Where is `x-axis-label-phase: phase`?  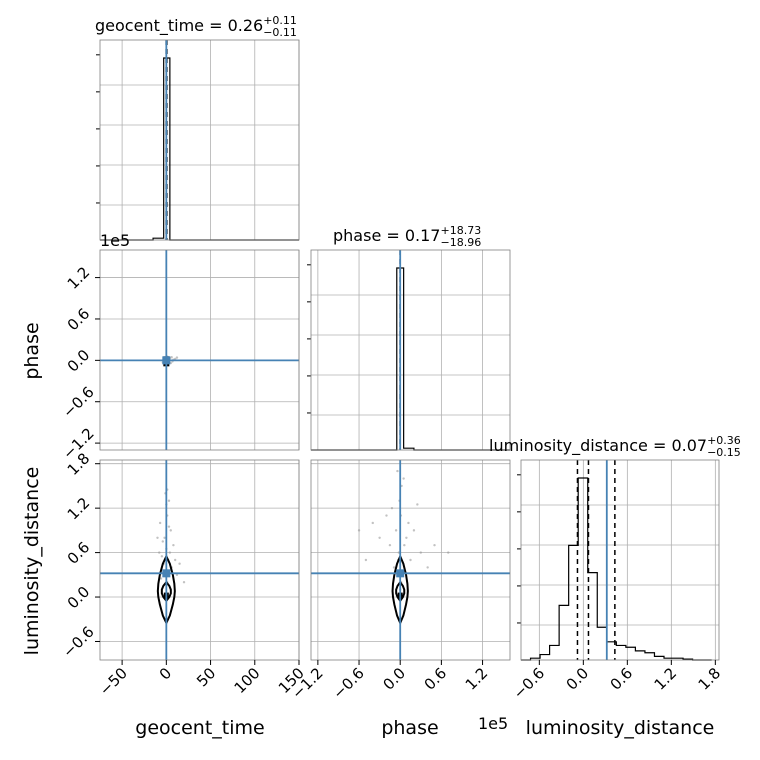
x-axis-label-phase: phase is located at coordinates (409, 728).